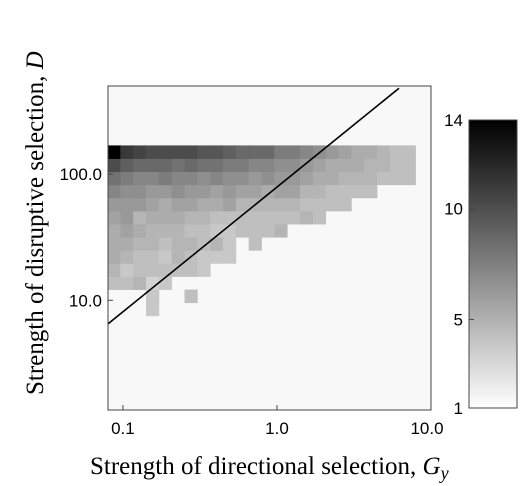 Image resolution: width=529 pixels, height=486 pixels. What do you see at coordinates (426, 428) in the screenshot?
I see `x-tick-label: 10.0` at bounding box center [426, 428].